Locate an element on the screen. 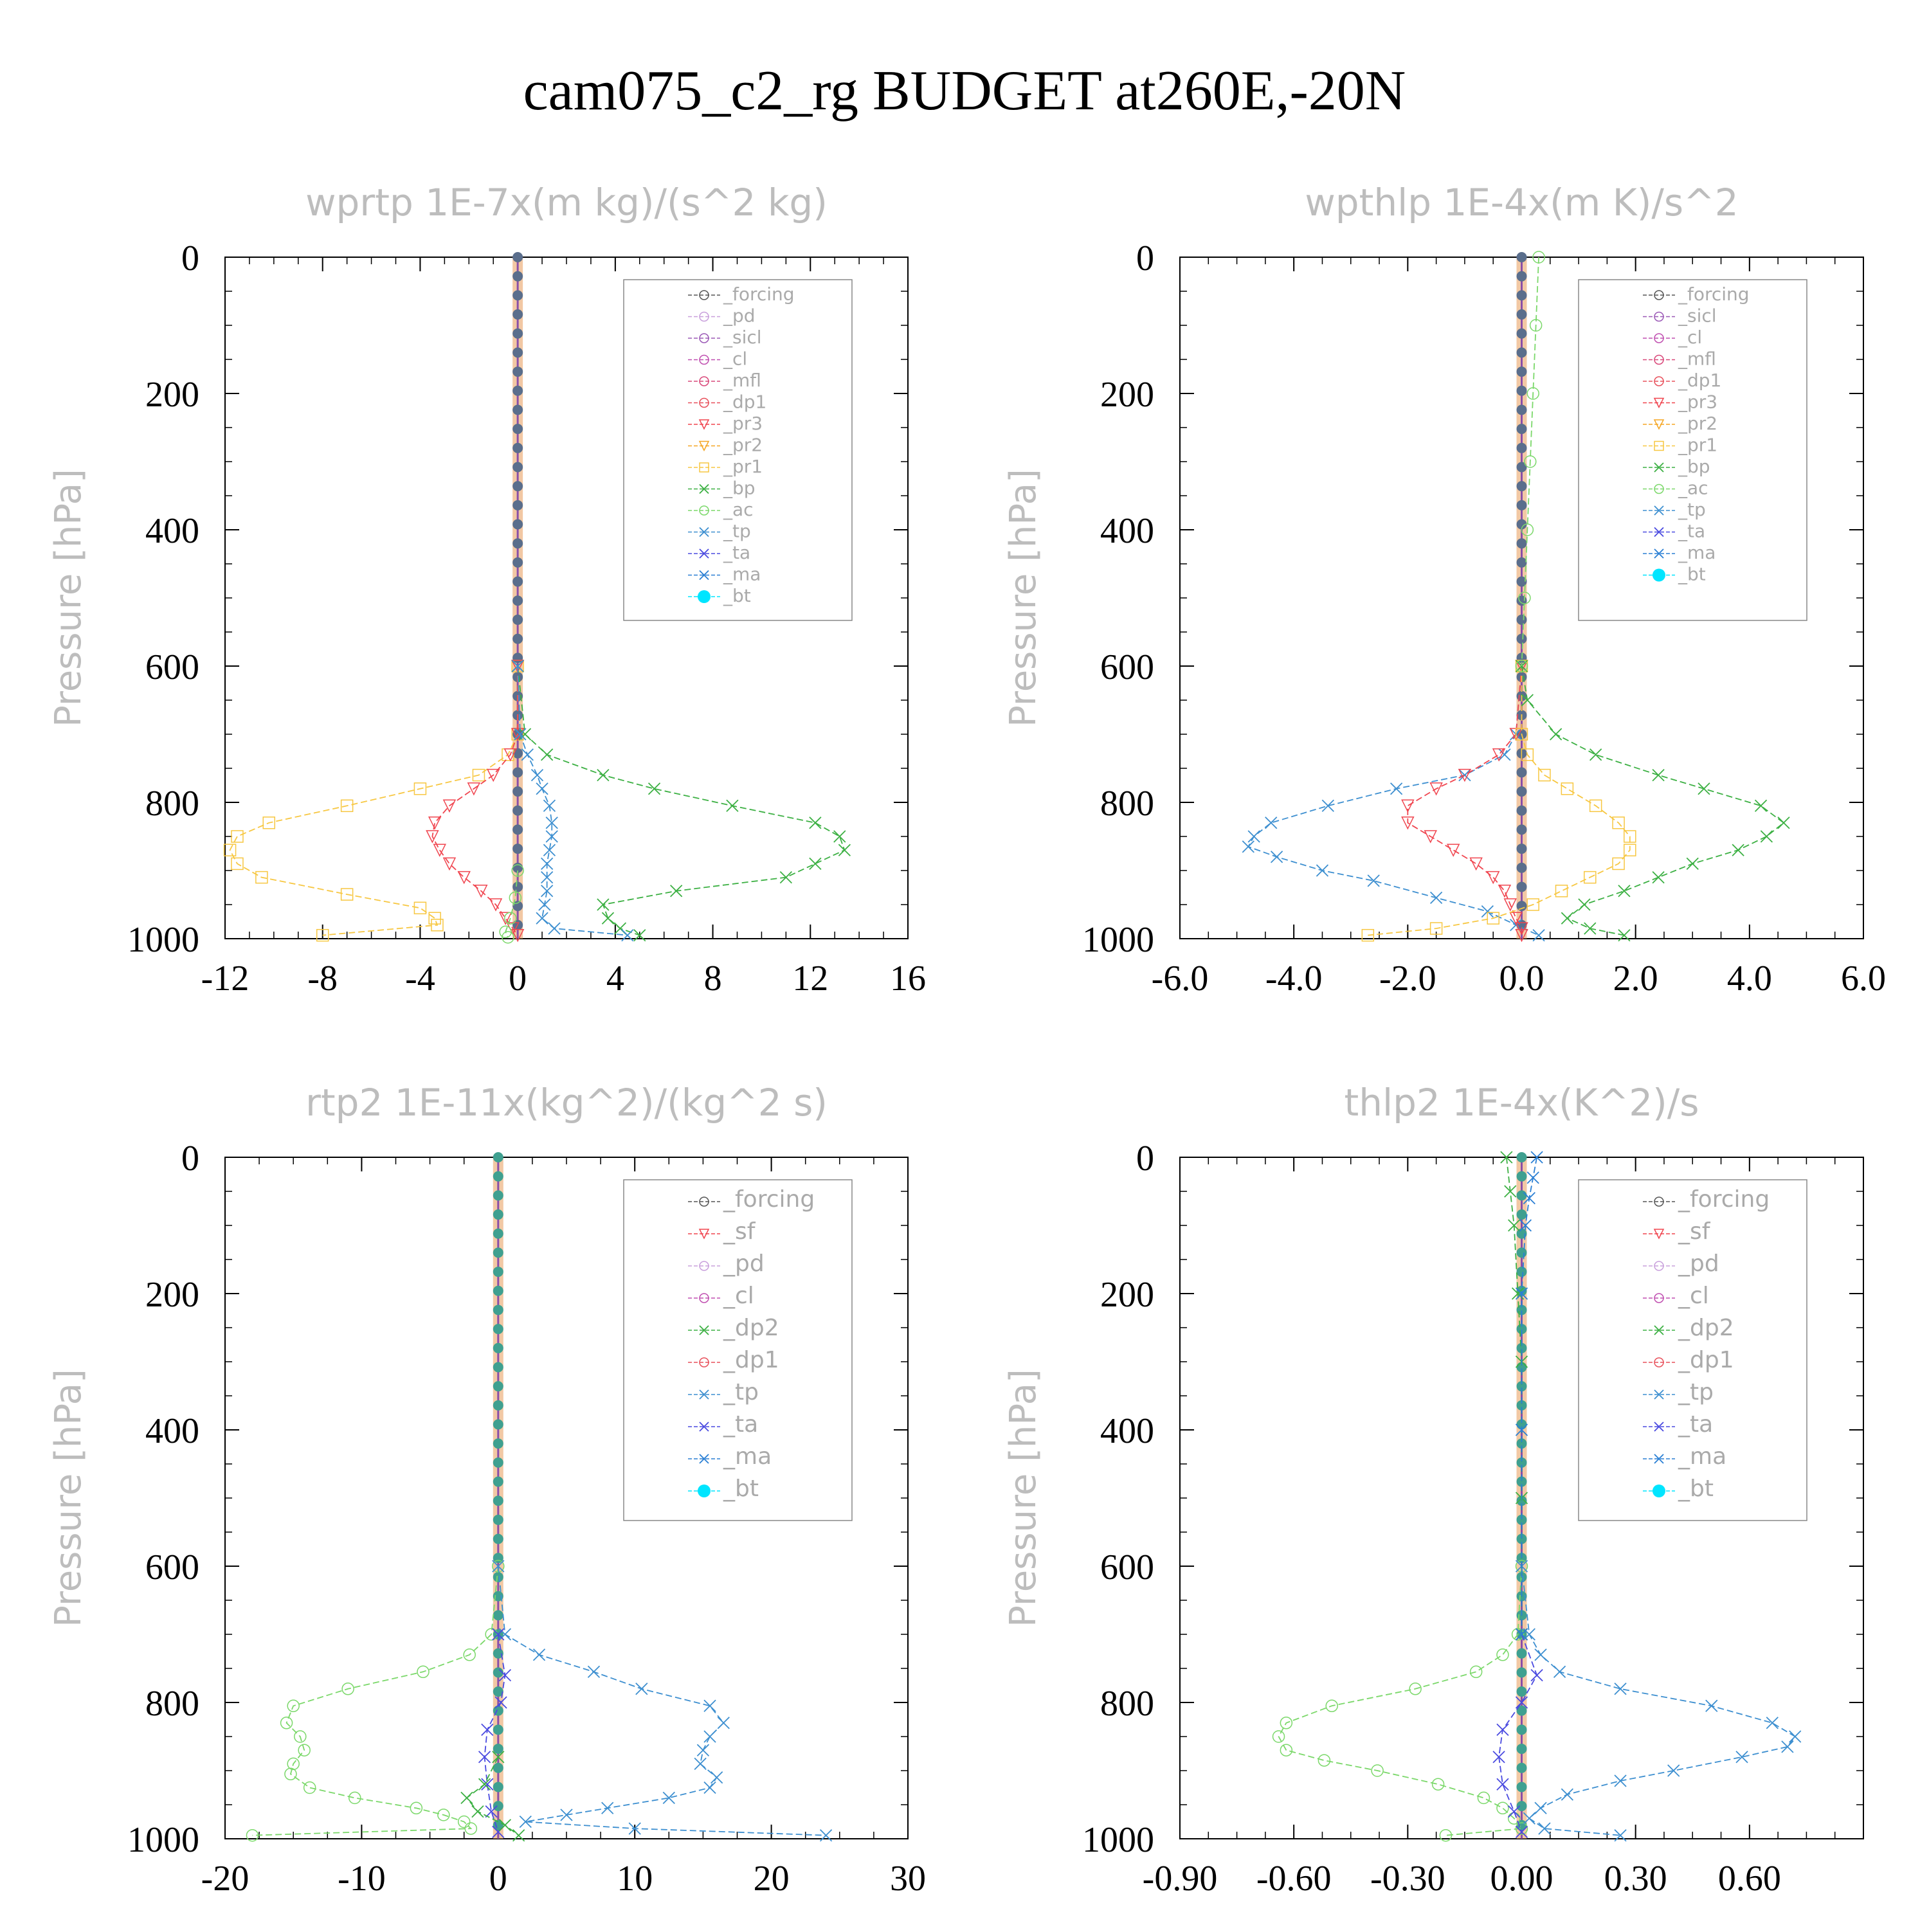 The width and height of the screenshot is (1929, 1932). x-tick-label: -6.0 is located at coordinates (1180, 978).